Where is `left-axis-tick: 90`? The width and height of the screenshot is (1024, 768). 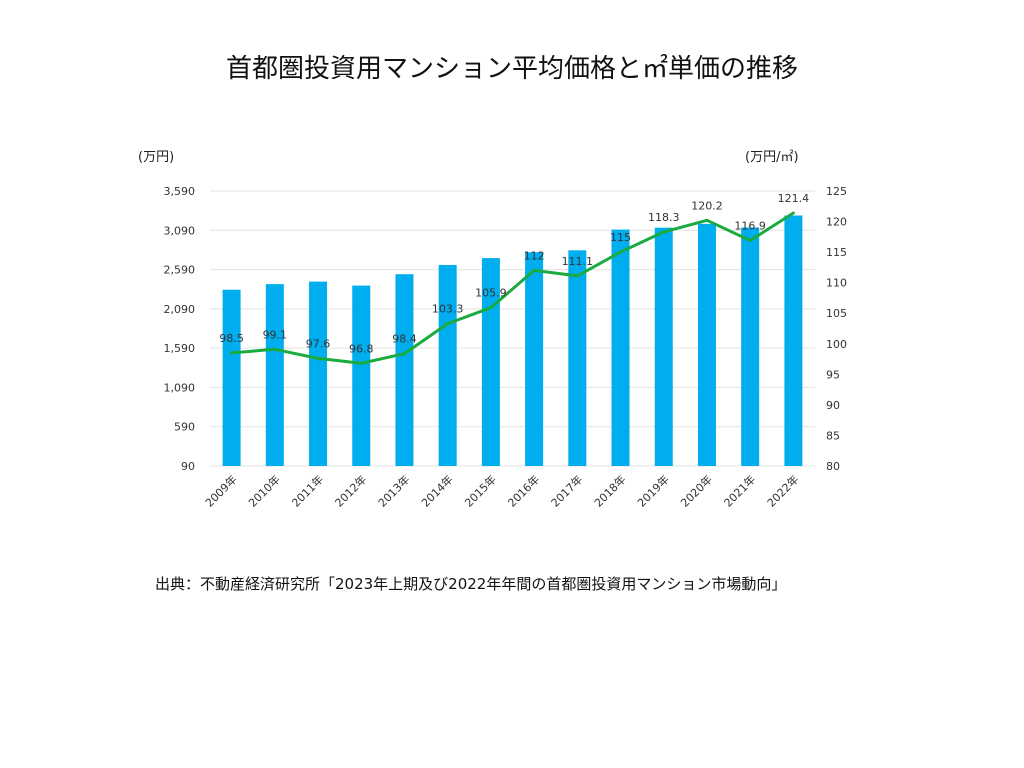 left-axis-tick: 90 is located at coordinates (188, 466).